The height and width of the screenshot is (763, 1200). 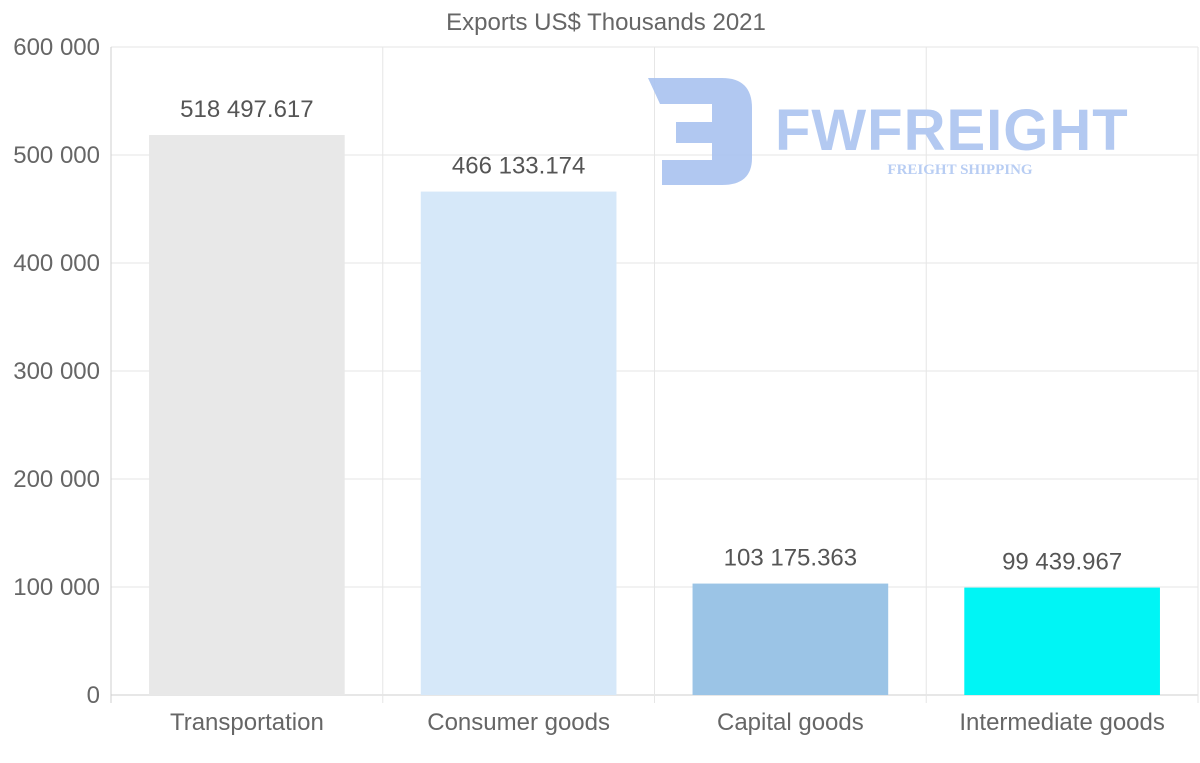 What do you see at coordinates (93, 695) in the screenshot?
I see `y-tick-label: 0` at bounding box center [93, 695].